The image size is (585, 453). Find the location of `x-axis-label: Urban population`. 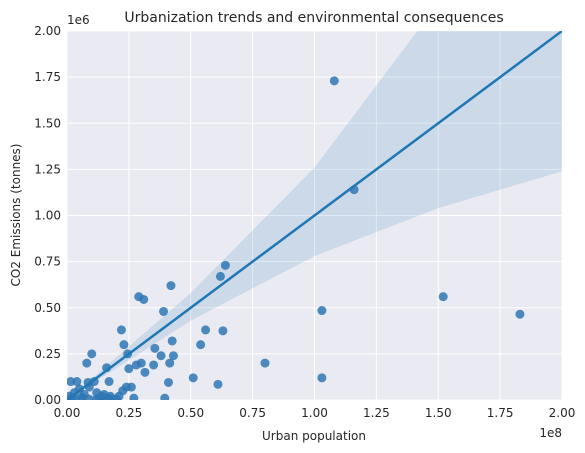

x-axis-label: Urban population is located at coordinates (314, 436).